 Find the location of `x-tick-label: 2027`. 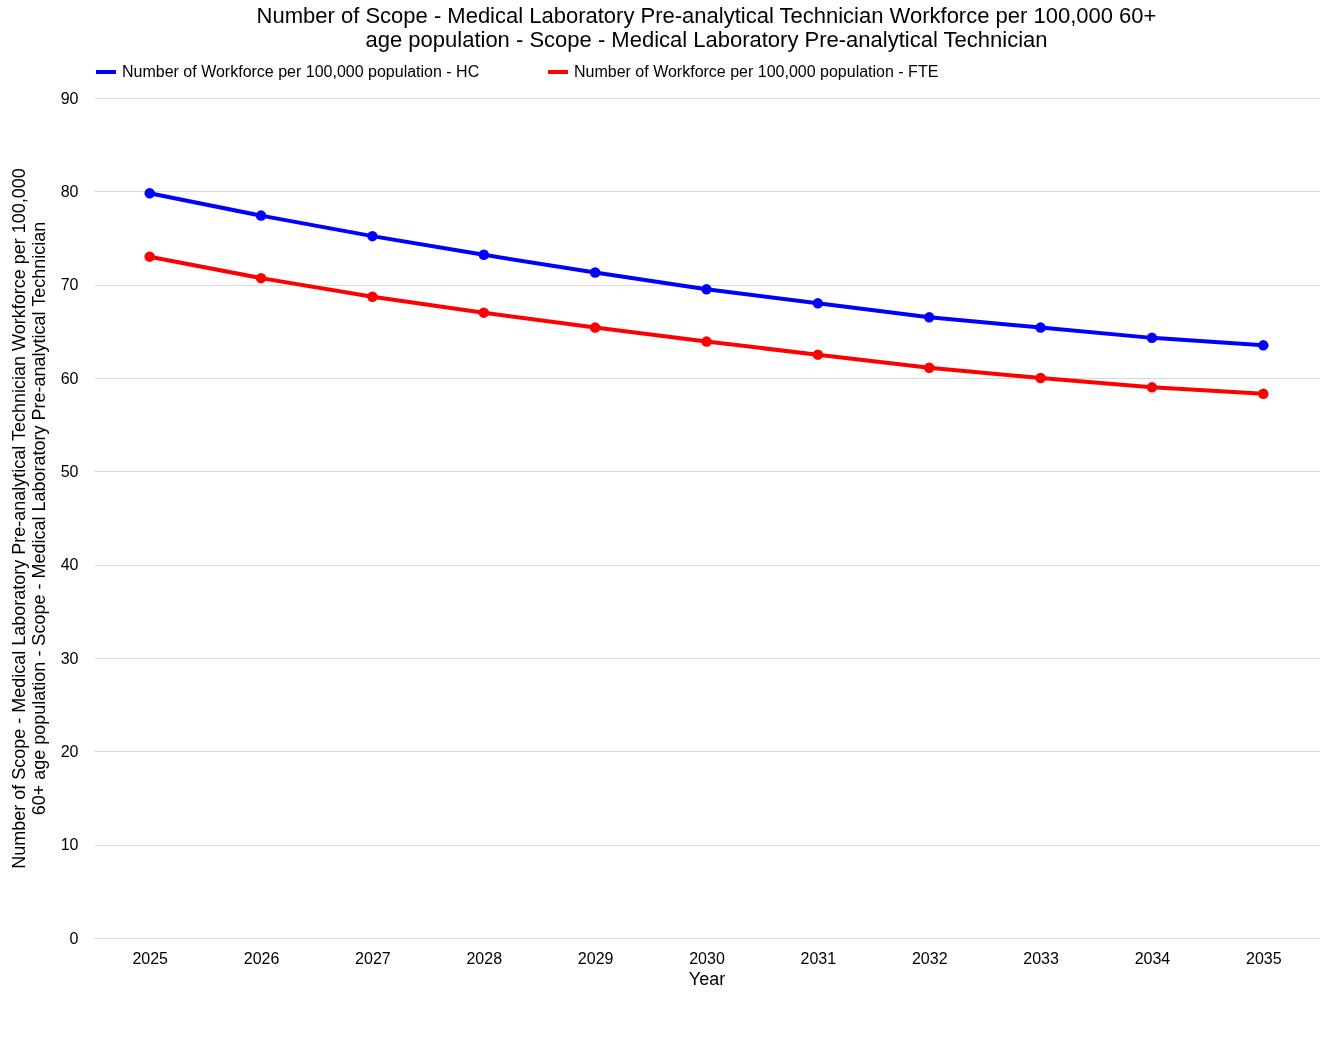

x-tick-label: 2027 is located at coordinates (373, 958).